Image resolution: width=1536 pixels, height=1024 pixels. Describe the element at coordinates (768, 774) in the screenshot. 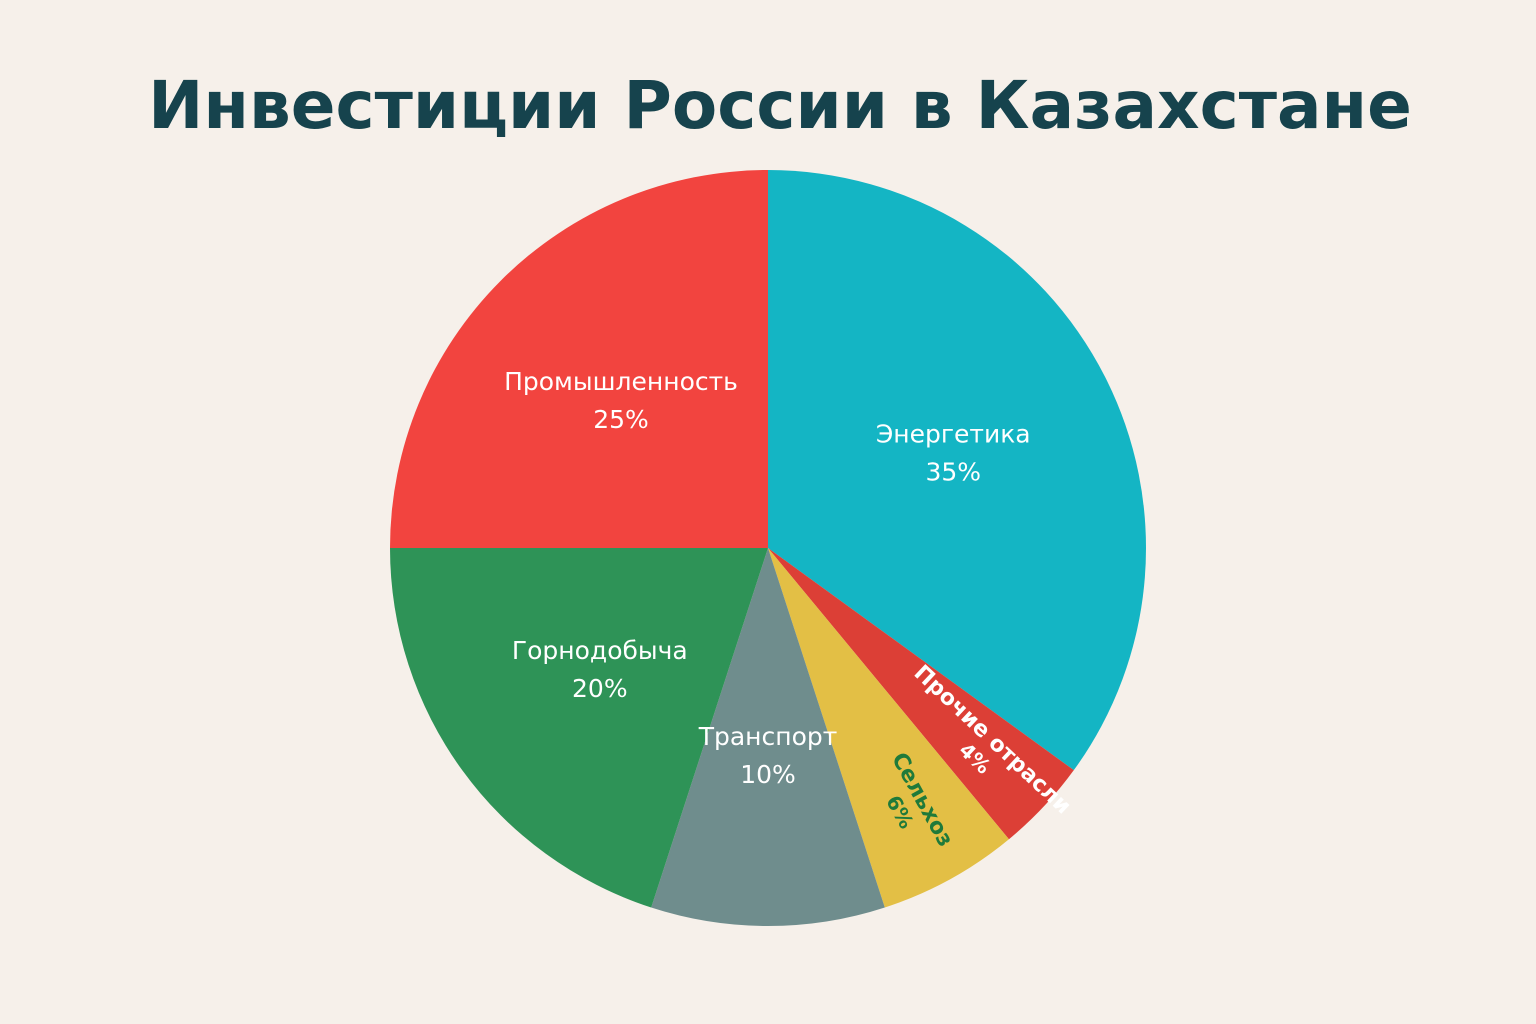

I see `slice-value-label: 10%` at that location.